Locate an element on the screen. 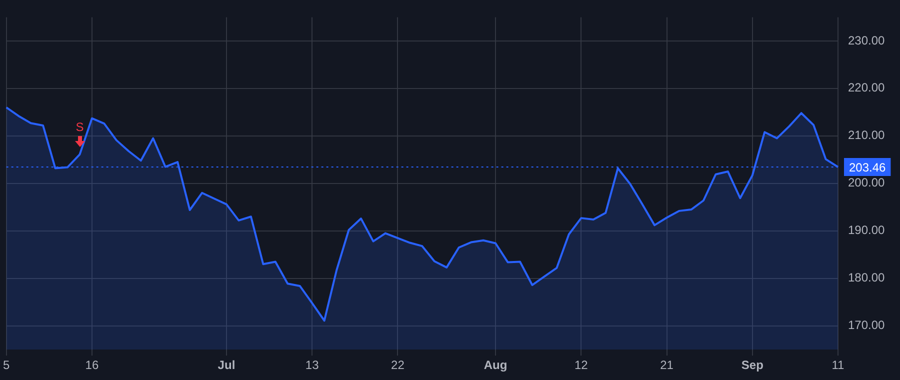  y-tick-label: 200.00 is located at coordinates (867, 183).